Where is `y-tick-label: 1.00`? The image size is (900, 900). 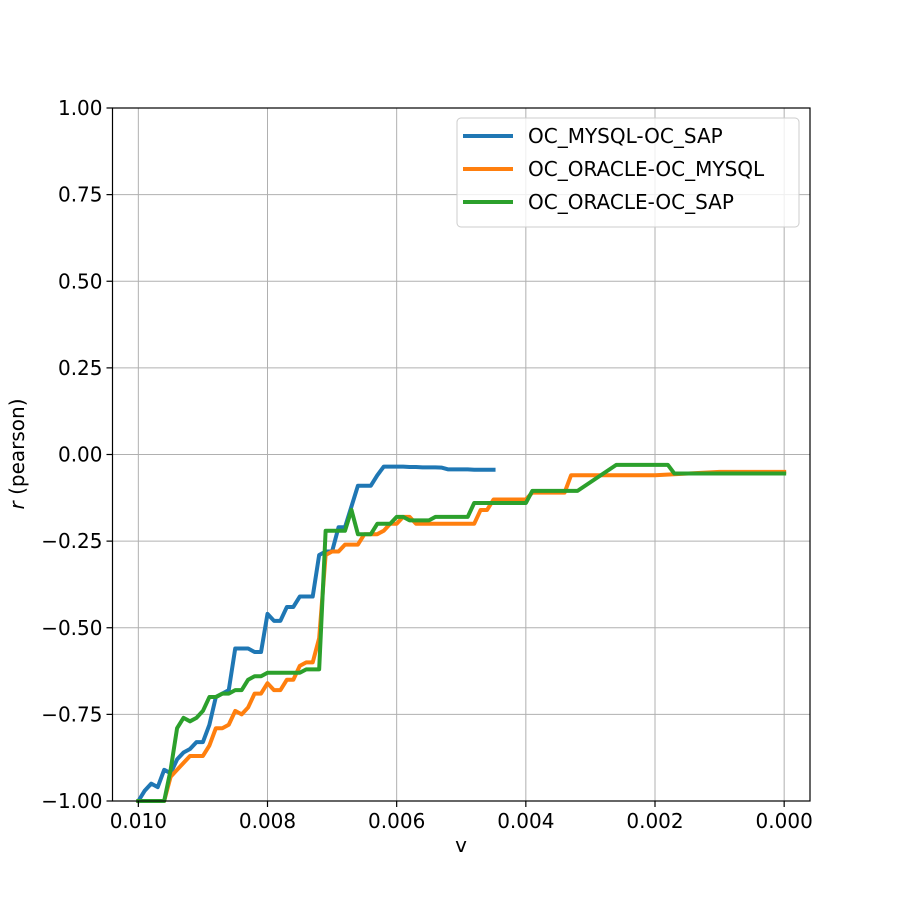
y-tick-label: 1.00 is located at coordinates (80, 108).